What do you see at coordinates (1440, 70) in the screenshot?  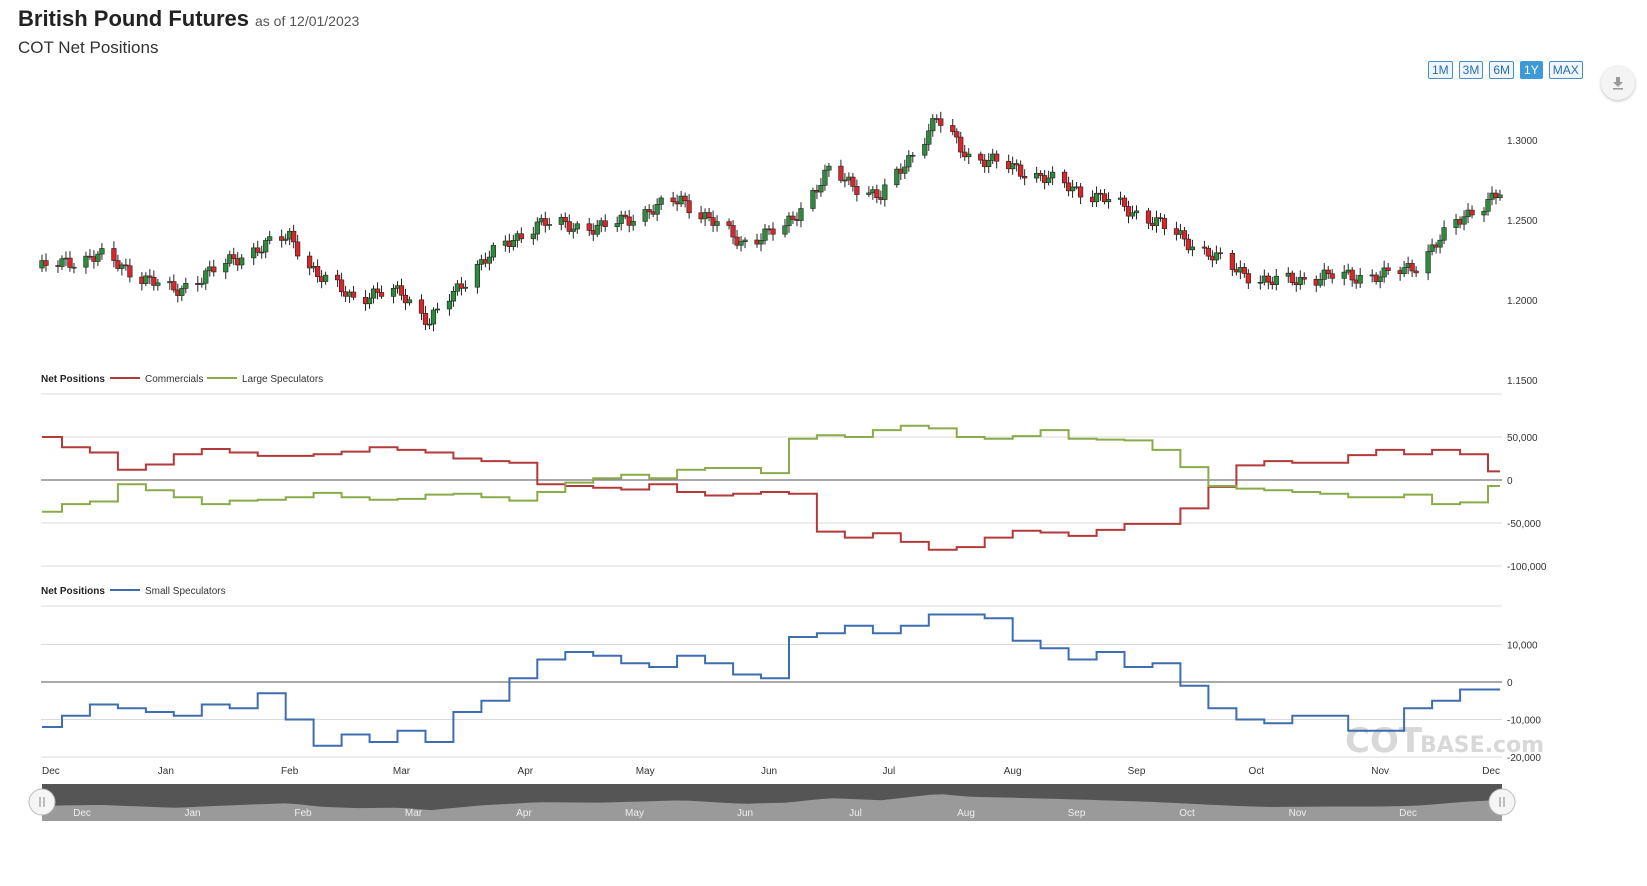 I see `range-button-1m: 1M` at bounding box center [1440, 70].